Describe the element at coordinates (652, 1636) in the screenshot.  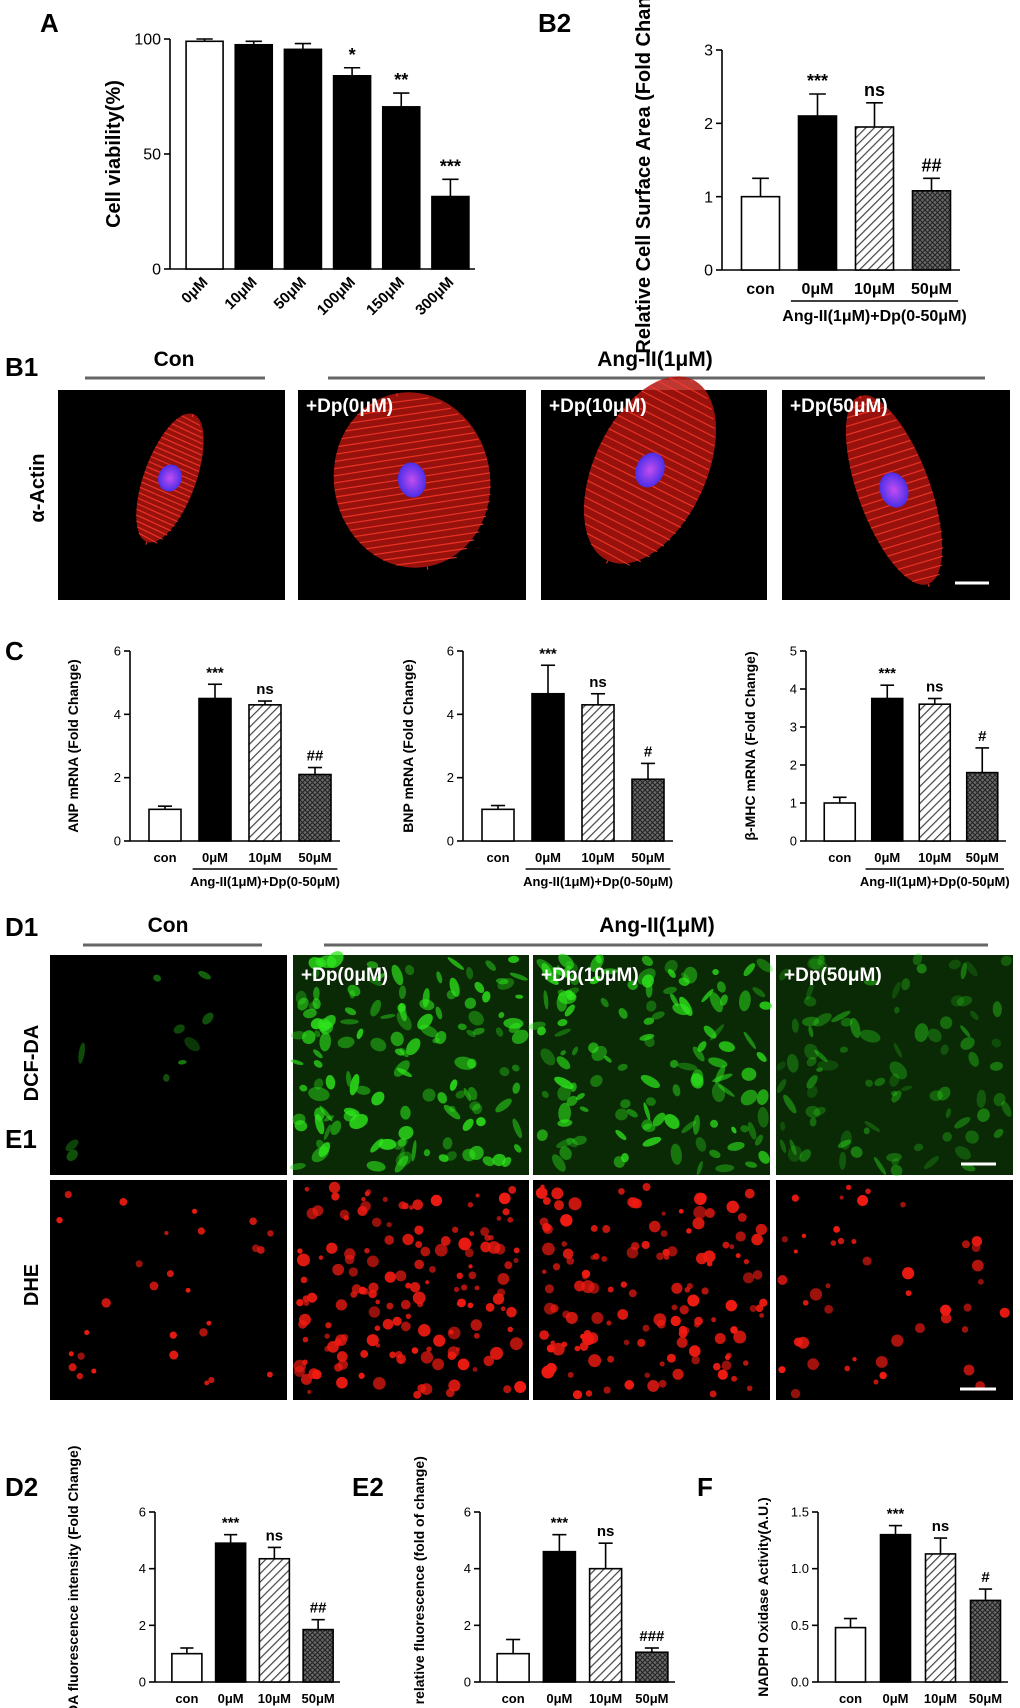
I see `significance-label: ###` at that location.